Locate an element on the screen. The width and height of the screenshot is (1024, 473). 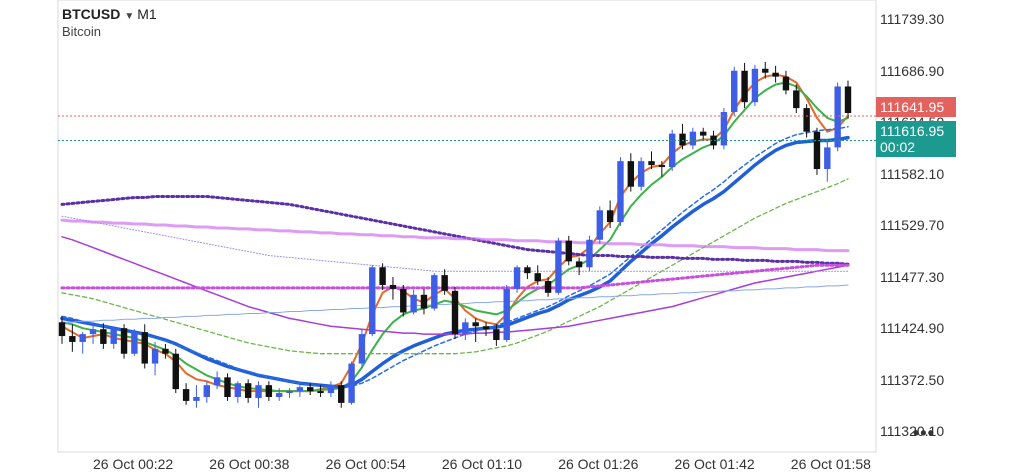
y-tick-label: 111582.10 is located at coordinates (912, 173).